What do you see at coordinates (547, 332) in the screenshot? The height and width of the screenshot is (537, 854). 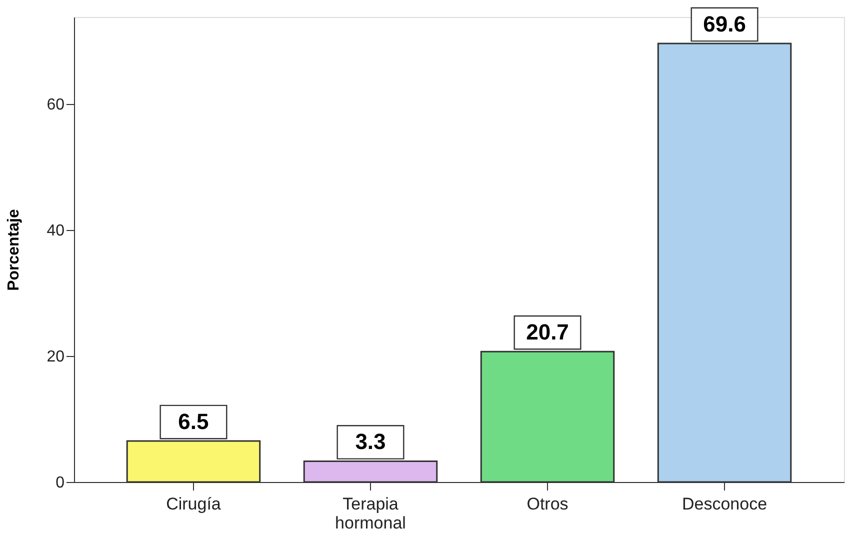 I see `data-label: 20.7` at bounding box center [547, 332].